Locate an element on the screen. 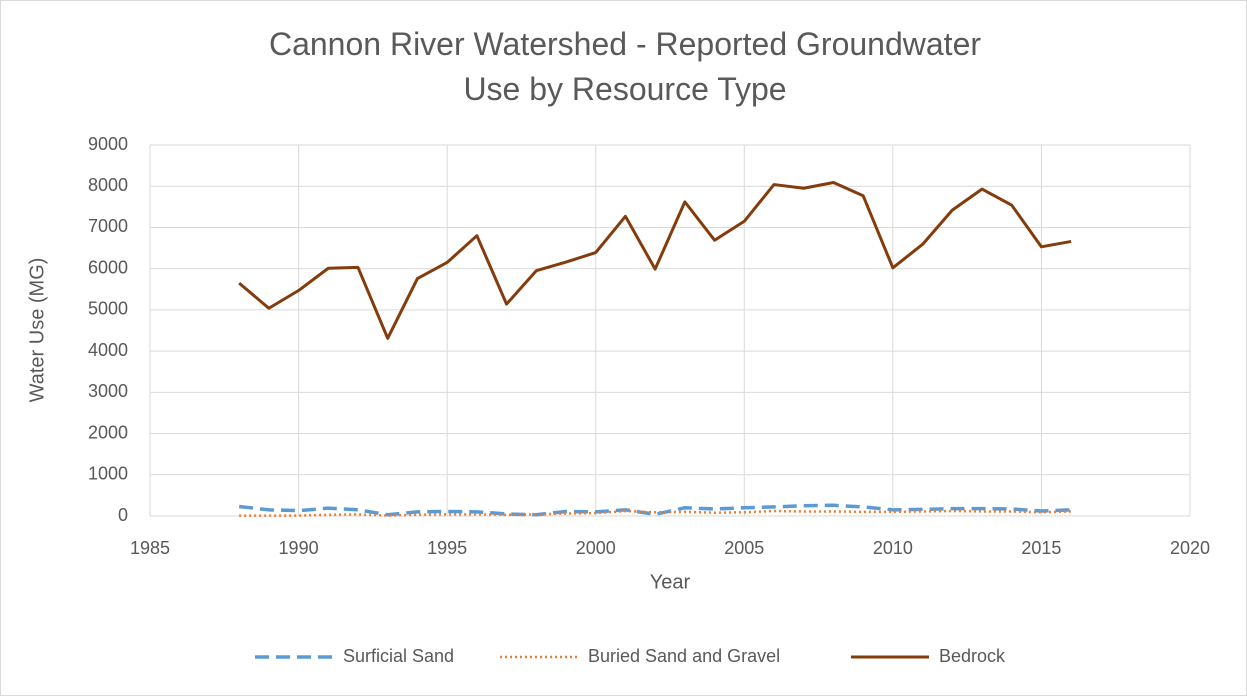 The width and height of the screenshot is (1247, 696). x-tick-label: 2010 is located at coordinates (893, 548).